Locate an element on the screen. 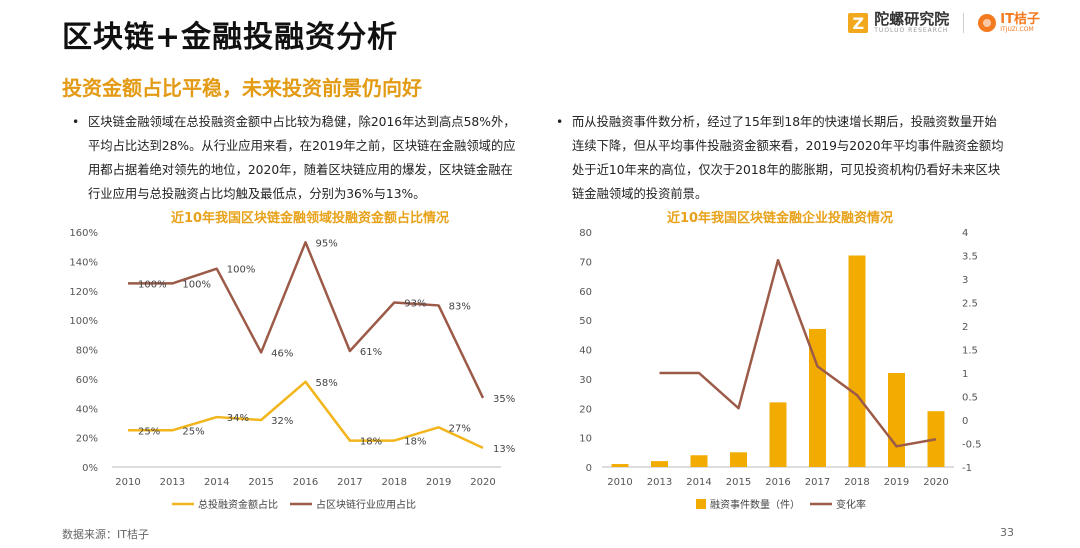 This screenshot has width=1080, height=548. y-right-tick-label: 0.5 is located at coordinates (970, 398).